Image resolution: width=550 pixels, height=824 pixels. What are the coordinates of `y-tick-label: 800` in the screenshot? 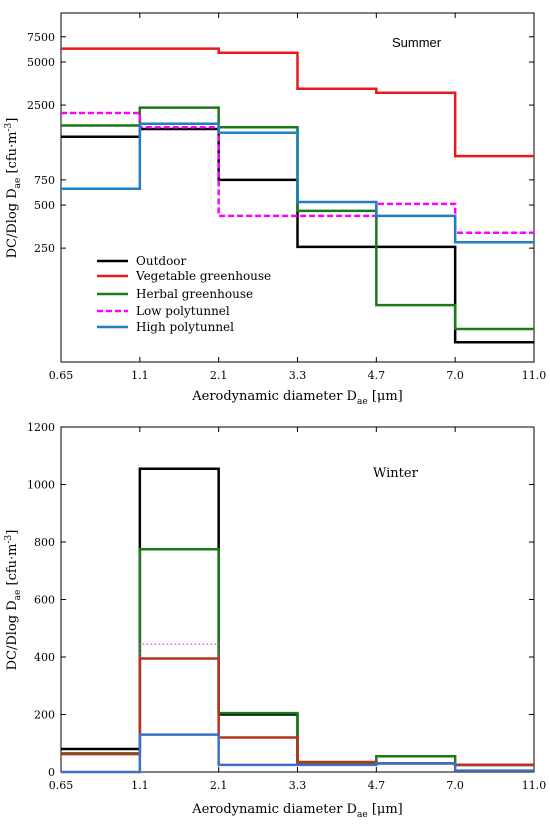 It's located at (44, 542).